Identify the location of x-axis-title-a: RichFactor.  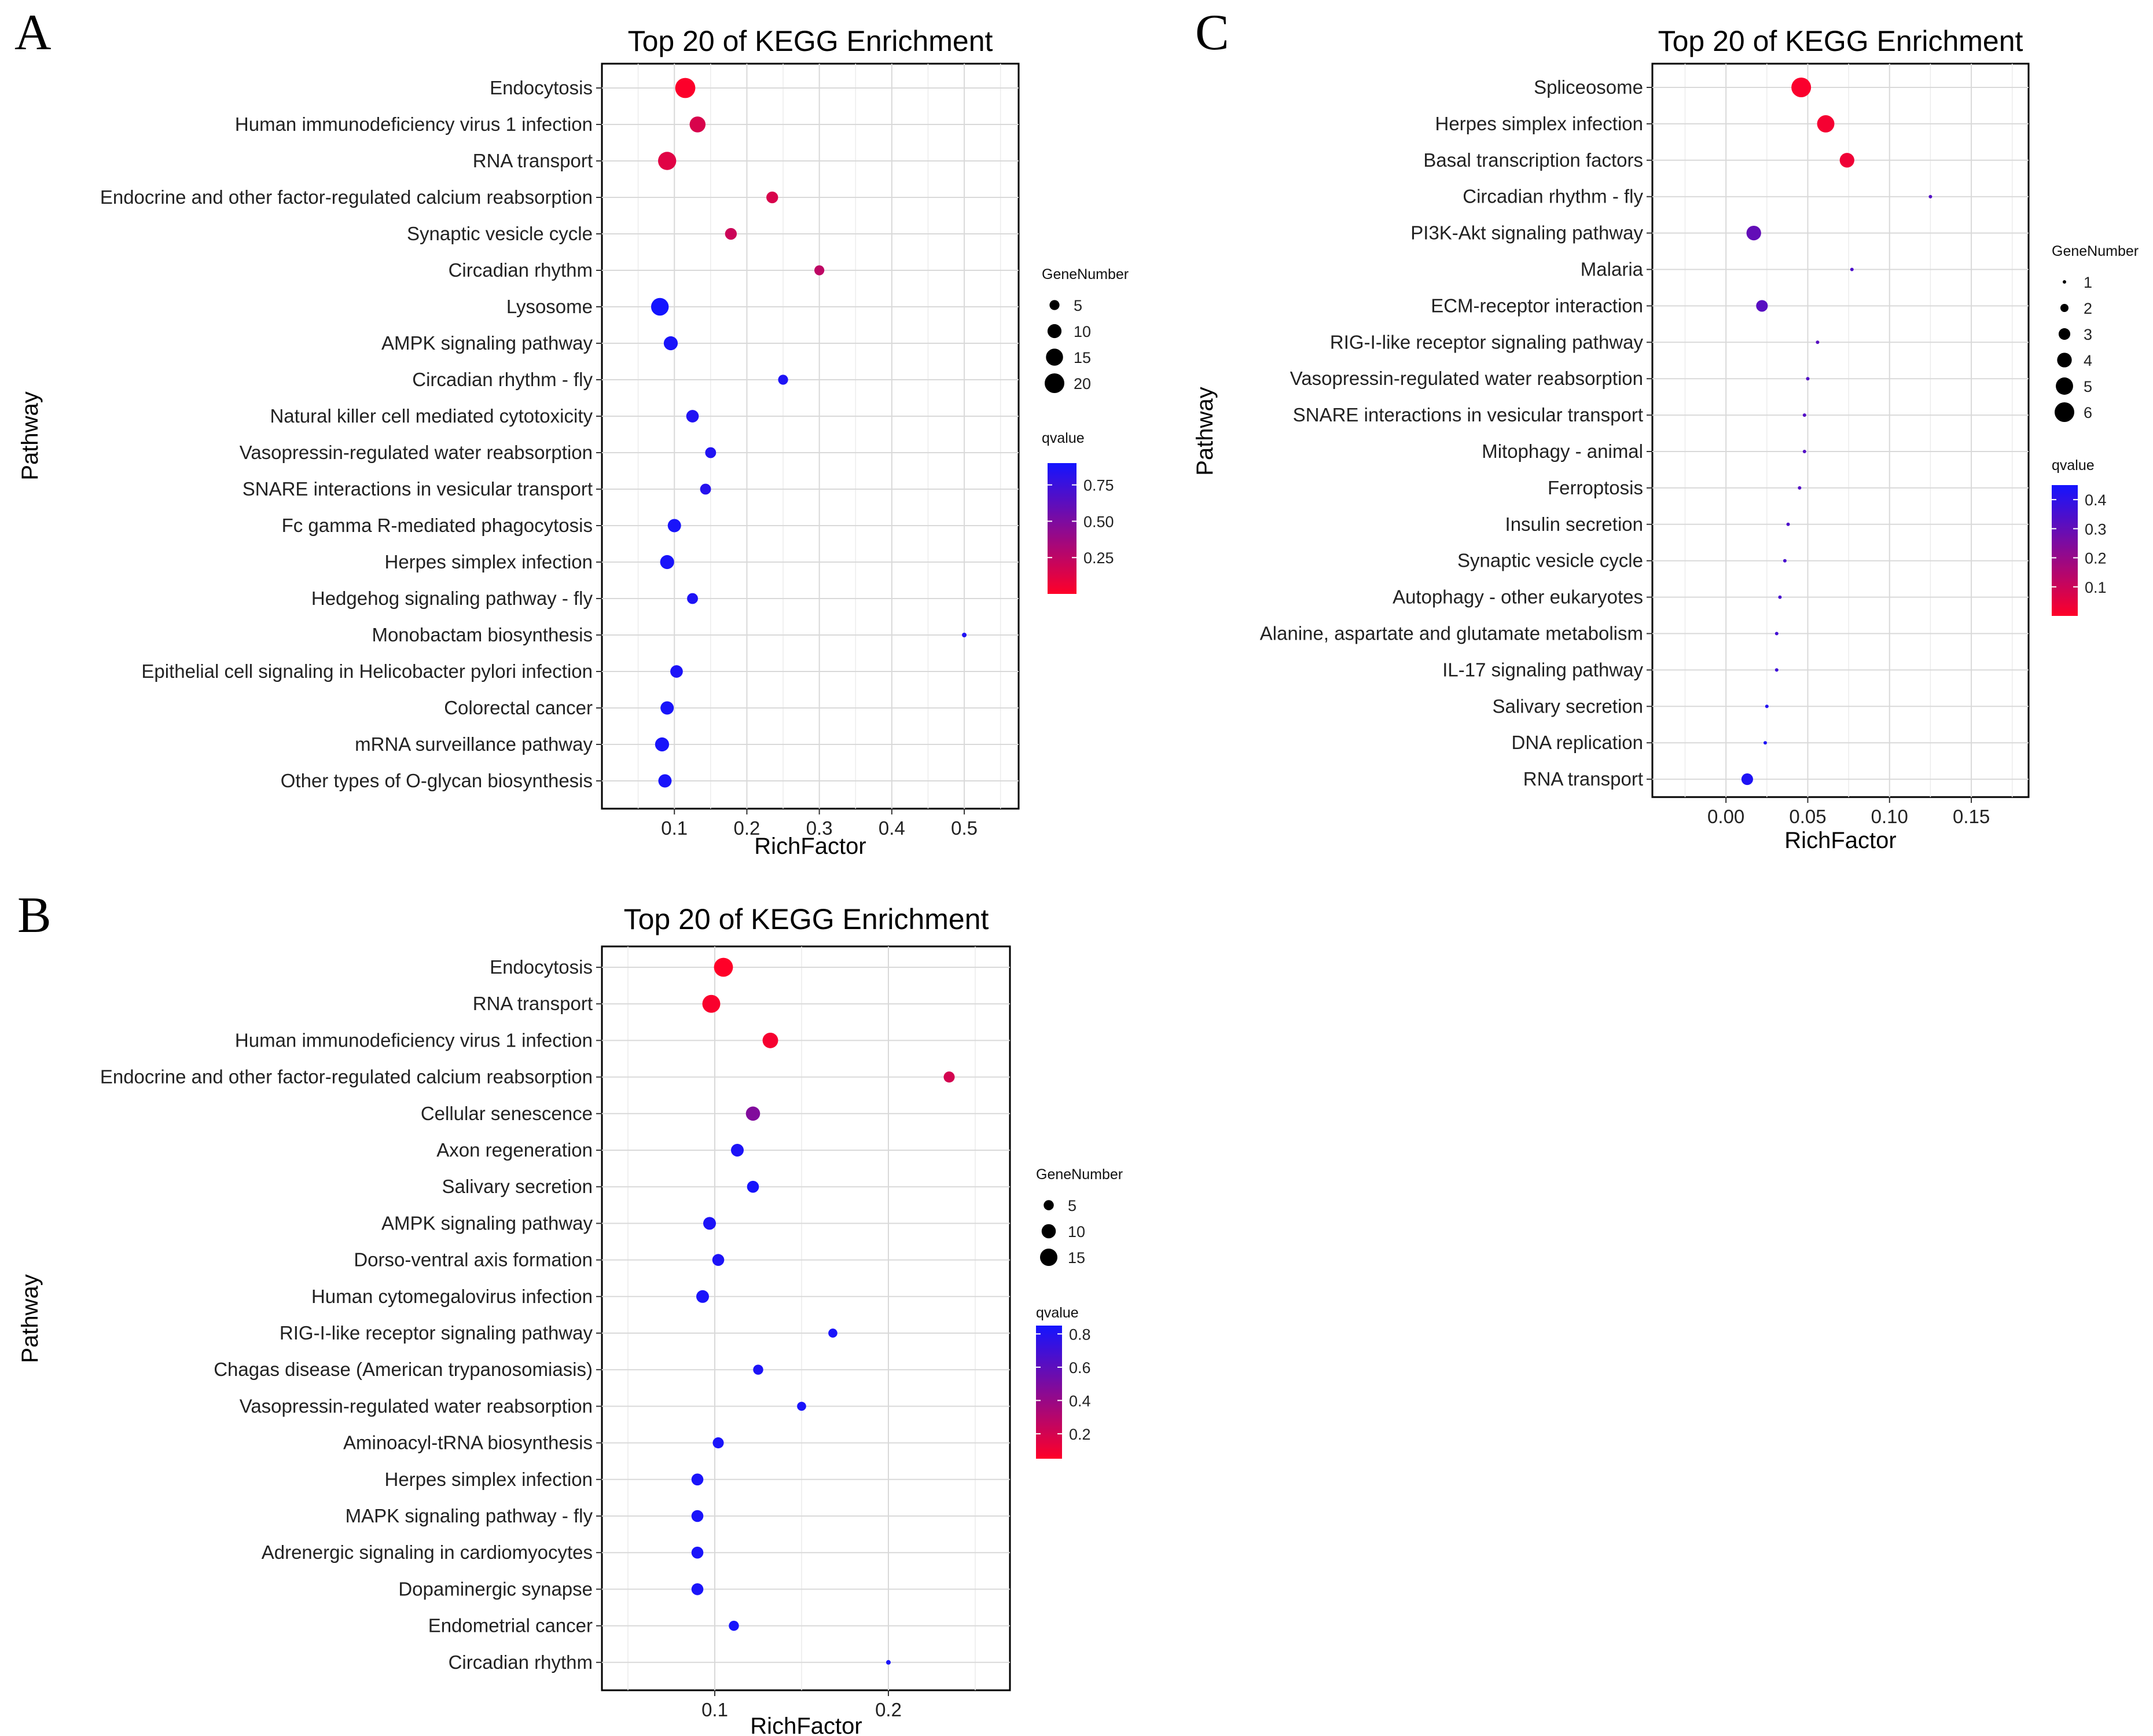
(810, 846).